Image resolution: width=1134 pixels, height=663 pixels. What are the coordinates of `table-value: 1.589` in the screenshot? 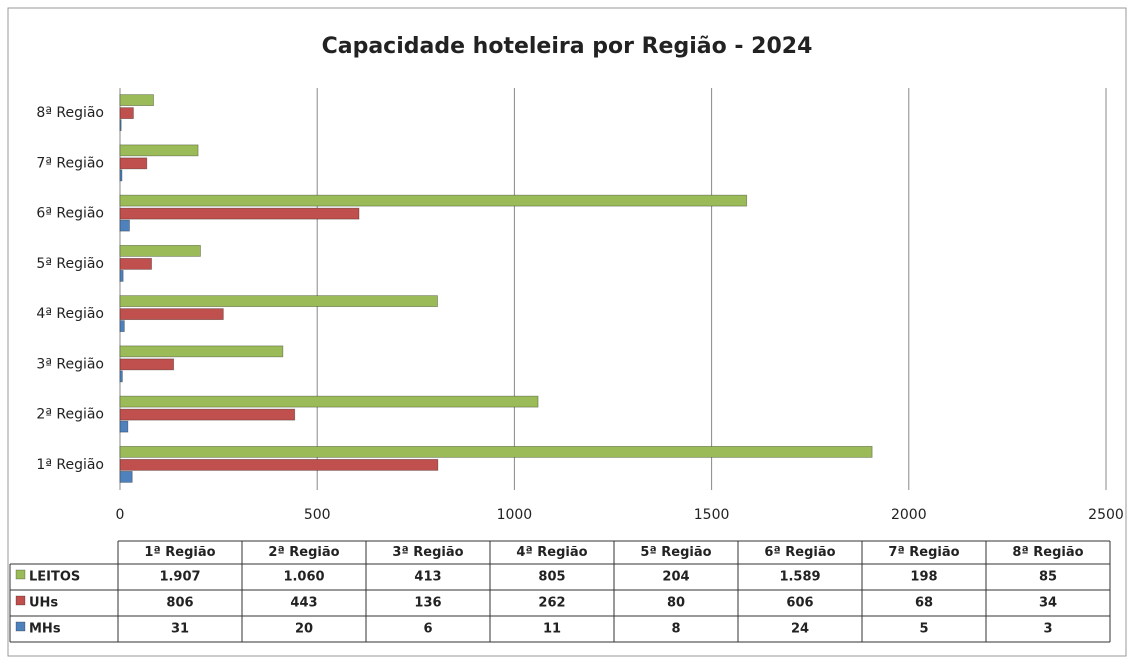 It's located at (799, 577).